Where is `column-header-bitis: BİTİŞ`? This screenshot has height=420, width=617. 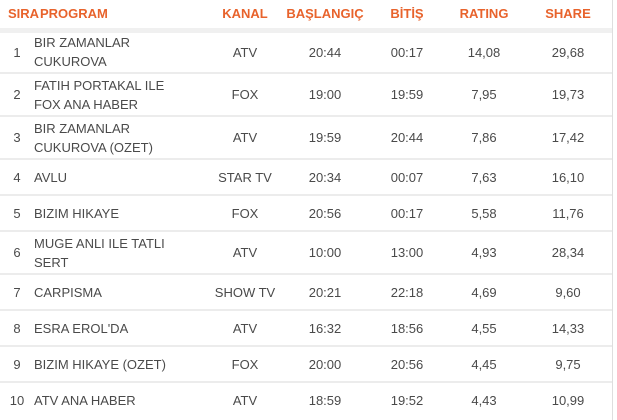
column-header-bitis: BİTİŞ is located at coordinates (407, 16).